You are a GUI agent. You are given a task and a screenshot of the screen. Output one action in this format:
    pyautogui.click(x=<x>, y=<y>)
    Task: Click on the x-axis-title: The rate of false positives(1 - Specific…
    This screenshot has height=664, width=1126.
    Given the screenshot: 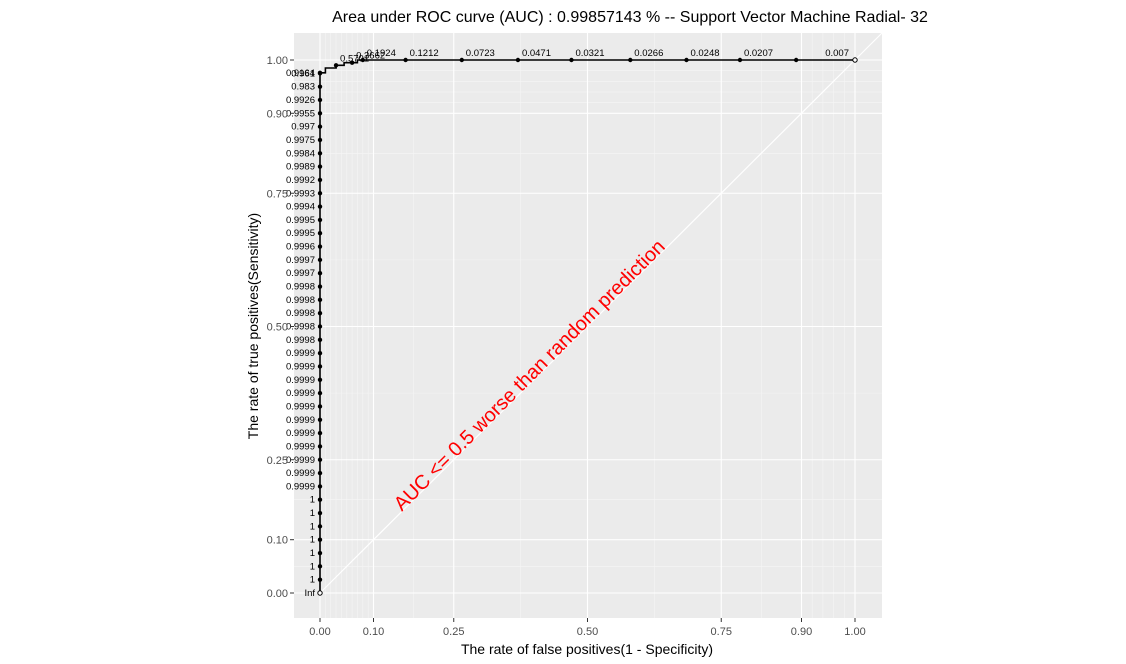 What is the action you would take?
    pyautogui.click(x=587, y=649)
    